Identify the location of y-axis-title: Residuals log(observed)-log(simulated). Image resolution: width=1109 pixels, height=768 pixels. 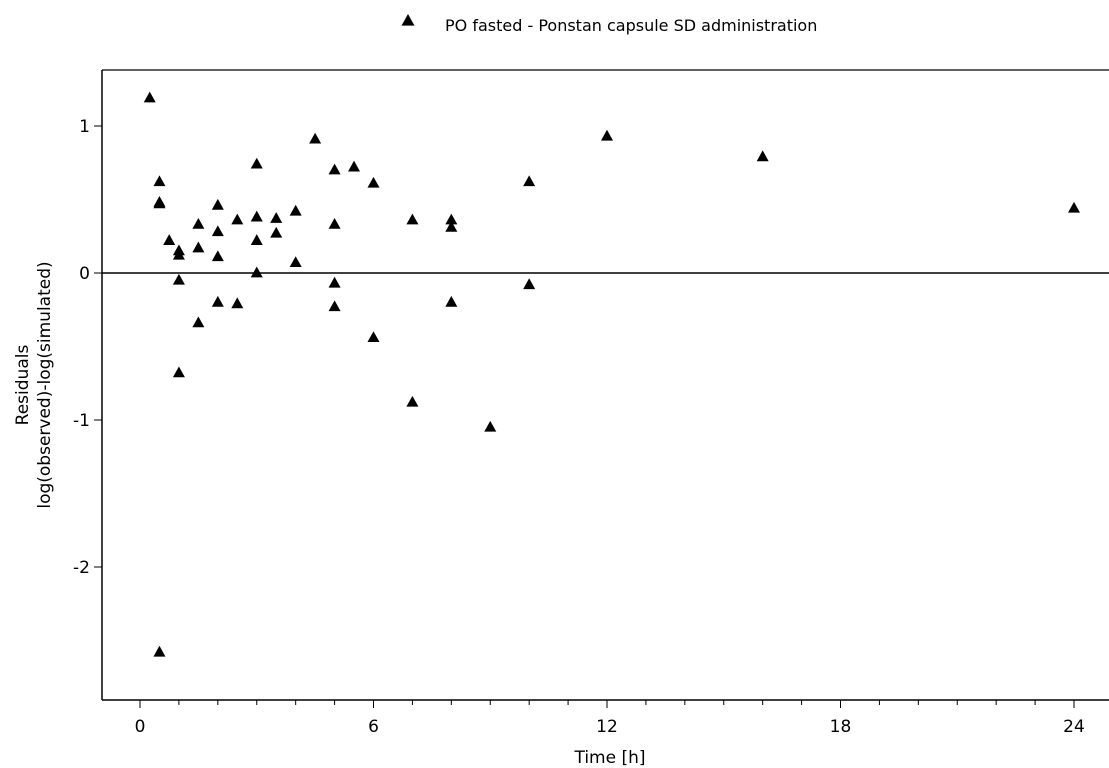
(34, 384).